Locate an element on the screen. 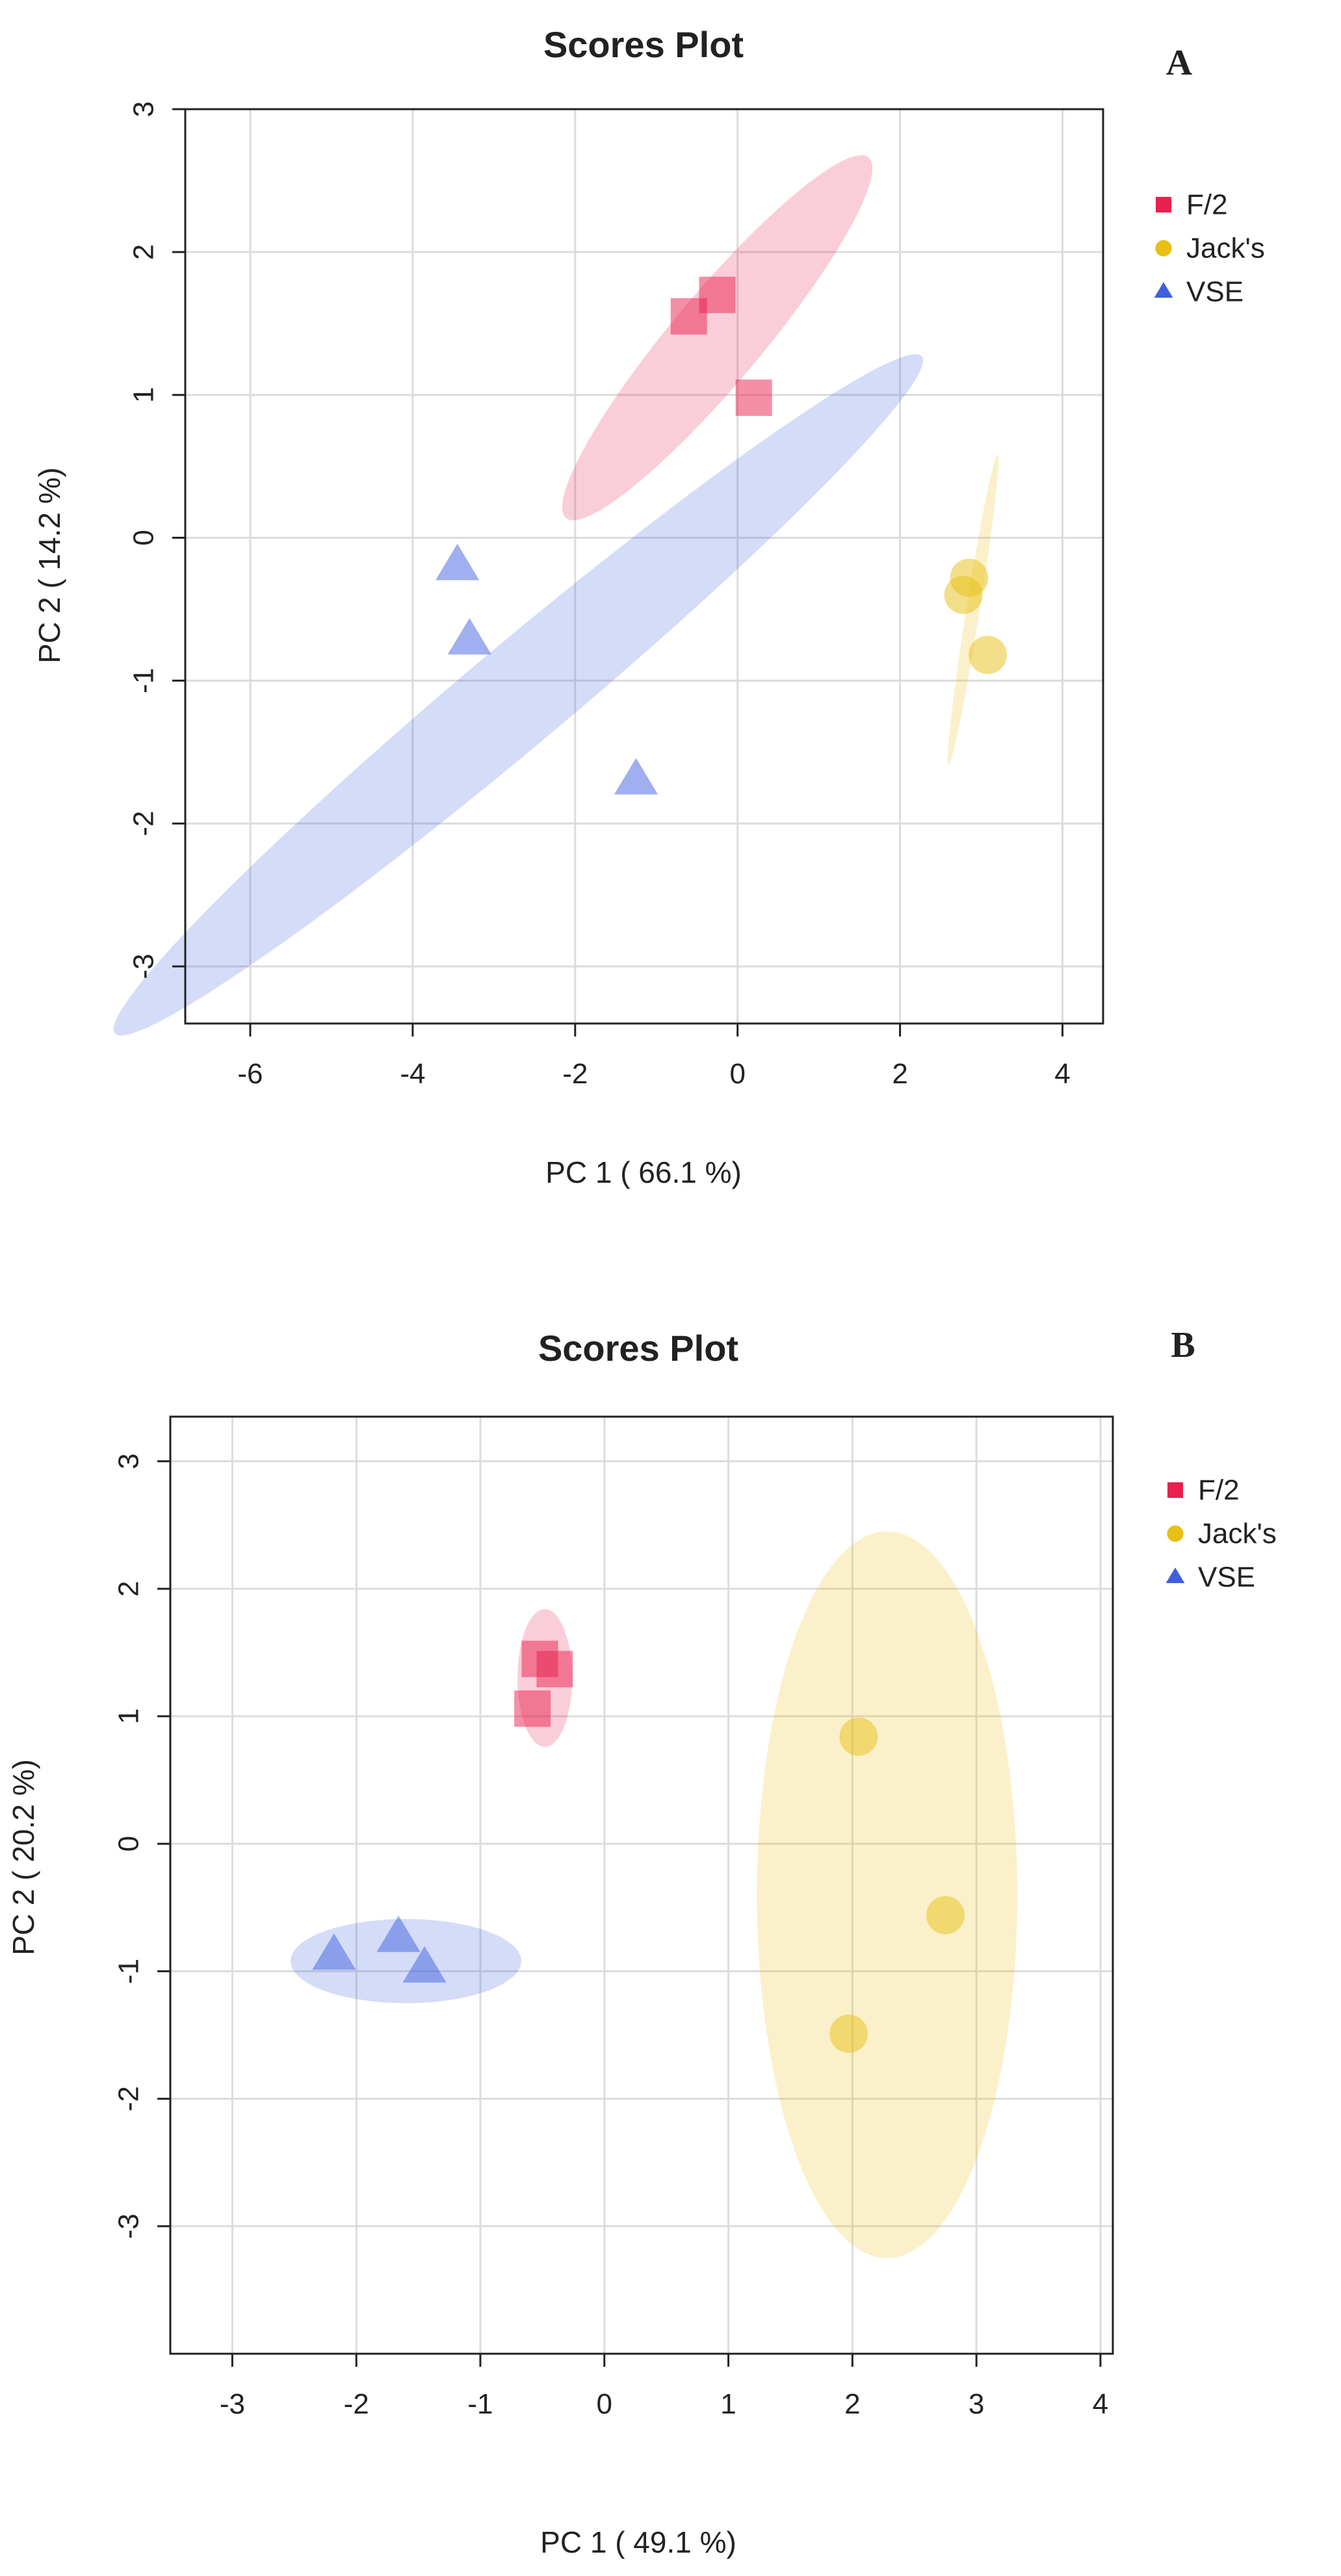  panel-b-y-axis-label: PC 2 ( 20.2 %) is located at coordinates (23, 1857).